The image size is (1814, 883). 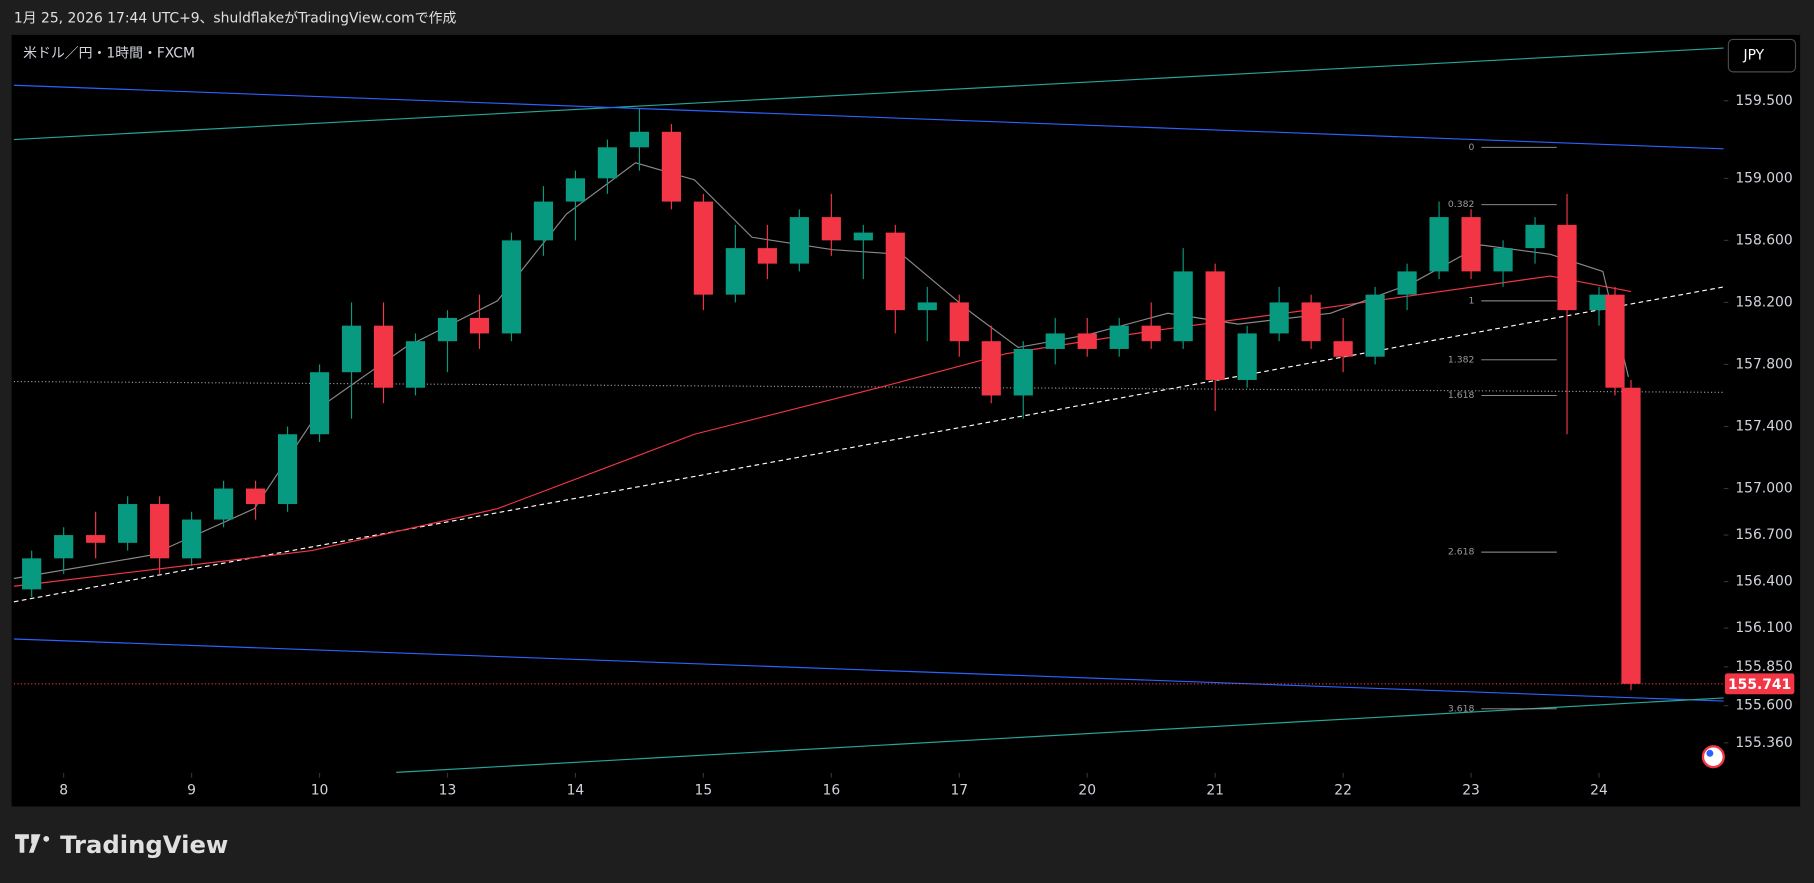 What do you see at coordinates (1461, 552) in the screenshot?
I see `fib-label: 2.618` at bounding box center [1461, 552].